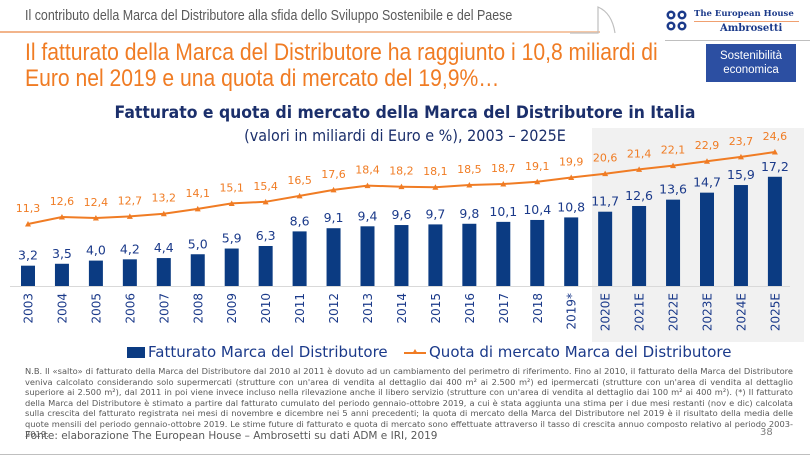 The width and height of the screenshot is (810, 456). What do you see at coordinates (198, 308) in the screenshot?
I see `x-tick-label: 2008` at bounding box center [198, 308].